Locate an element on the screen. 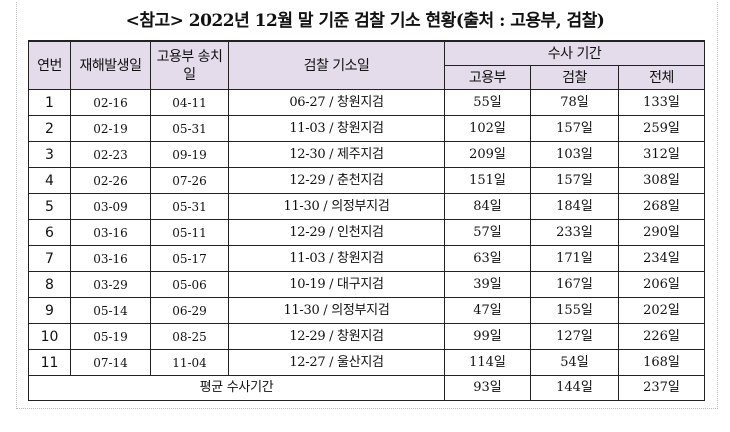 This screenshot has height=432, width=730. cell-labor-days: 209일 is located at coordinates (487, 154).